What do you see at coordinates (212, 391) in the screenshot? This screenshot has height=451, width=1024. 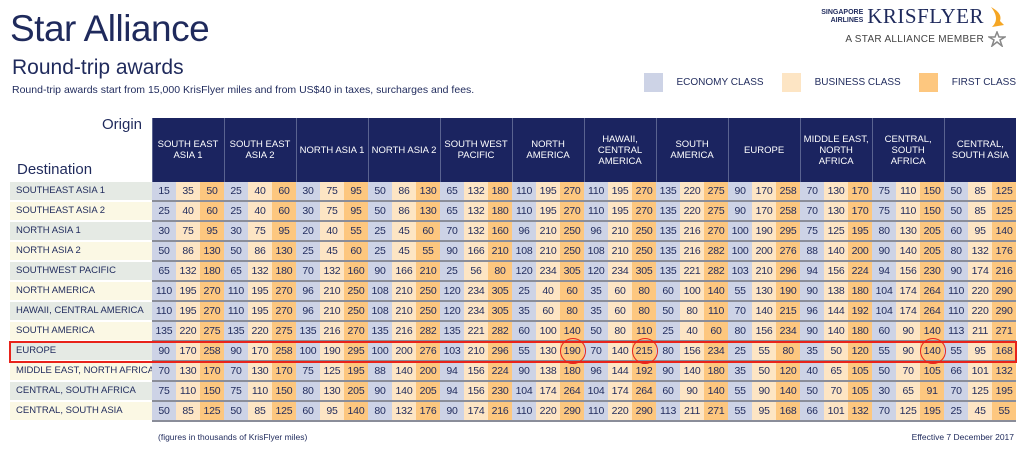 I see `miles-cell: 150` at bounding box center [212, 391].